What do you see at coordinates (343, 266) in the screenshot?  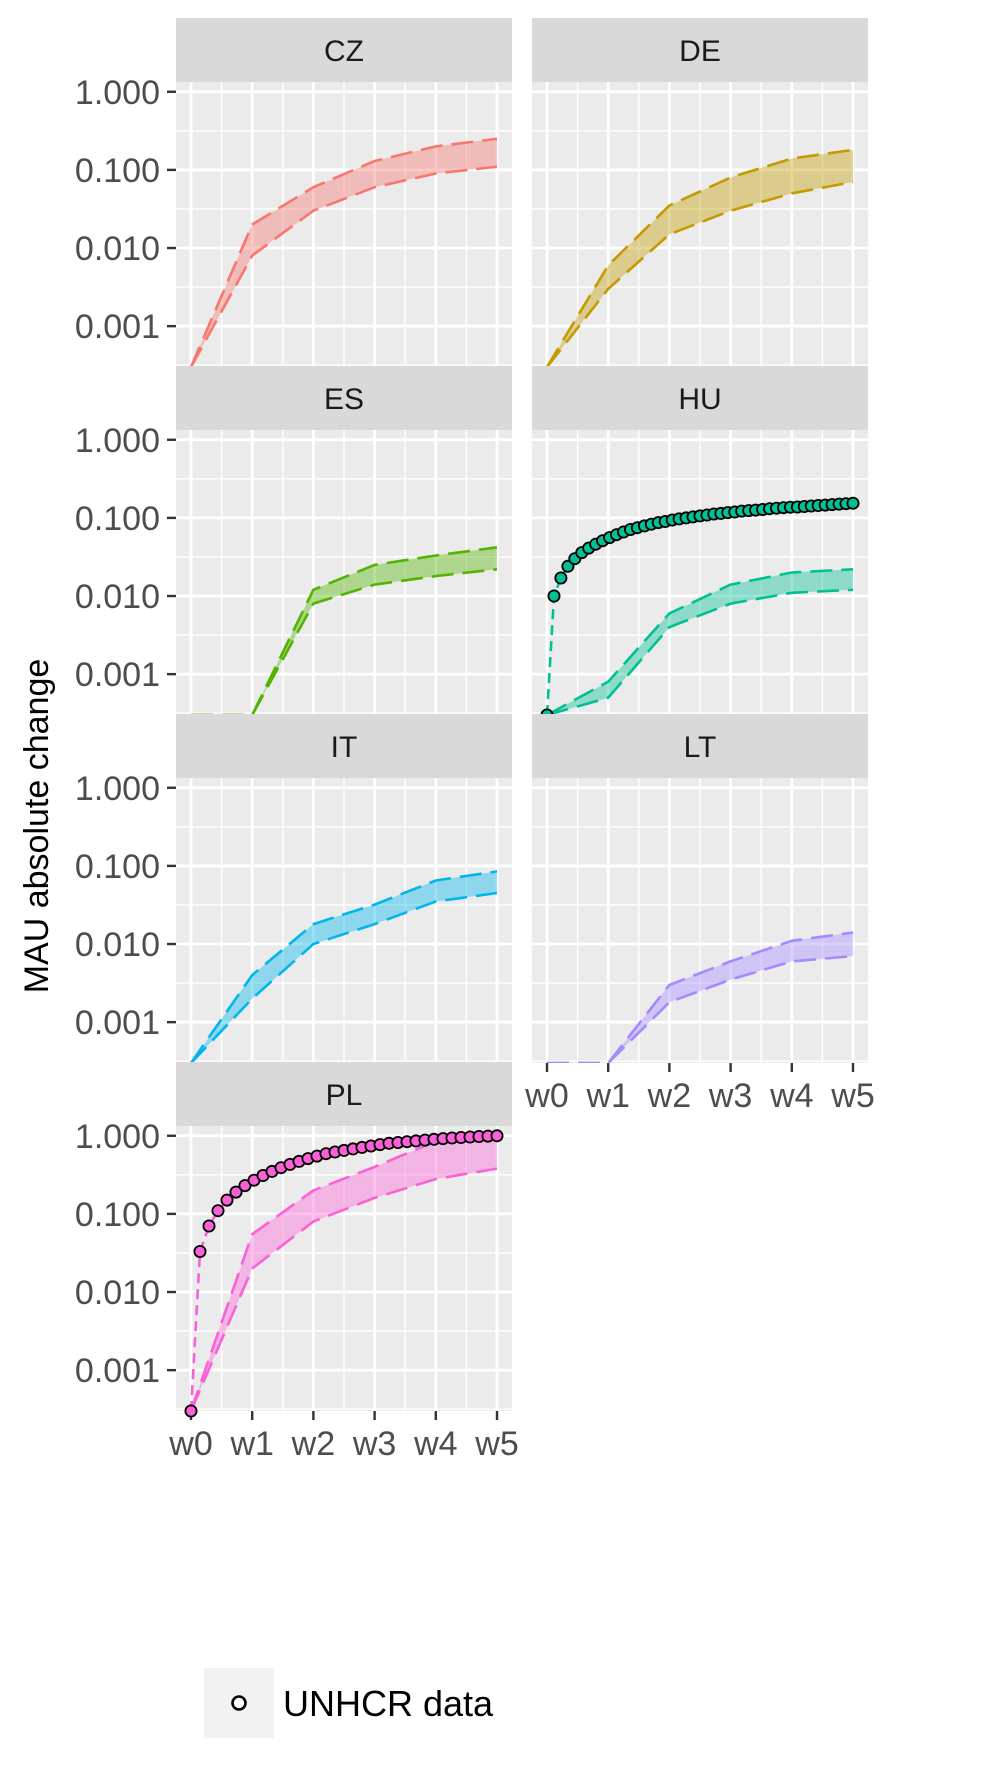 I see `band-lower-line-cz` at bounding box center [343, 266].